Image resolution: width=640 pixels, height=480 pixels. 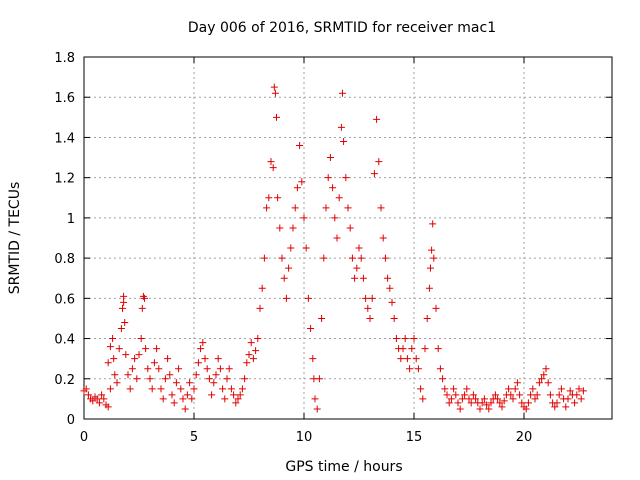 What do you see at coordinates (64, 380) in the screenshot?
I see `y-tick-label: 0.2` at bounding box center [64, 380].